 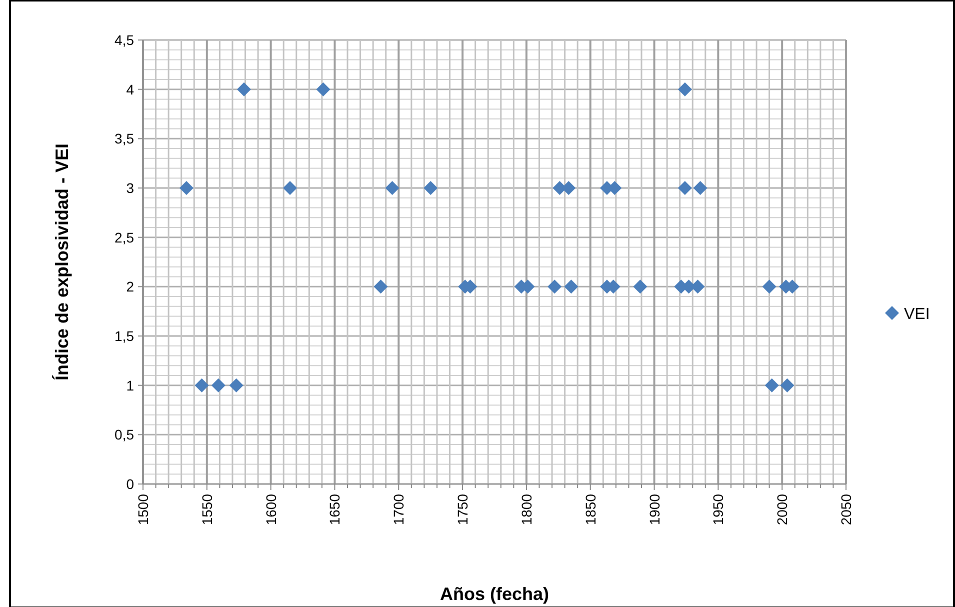 What do you see at coordinates (143, 510) in the screenshot?
I see `x-tick-label: 1500` at bounding box center [143, 510].